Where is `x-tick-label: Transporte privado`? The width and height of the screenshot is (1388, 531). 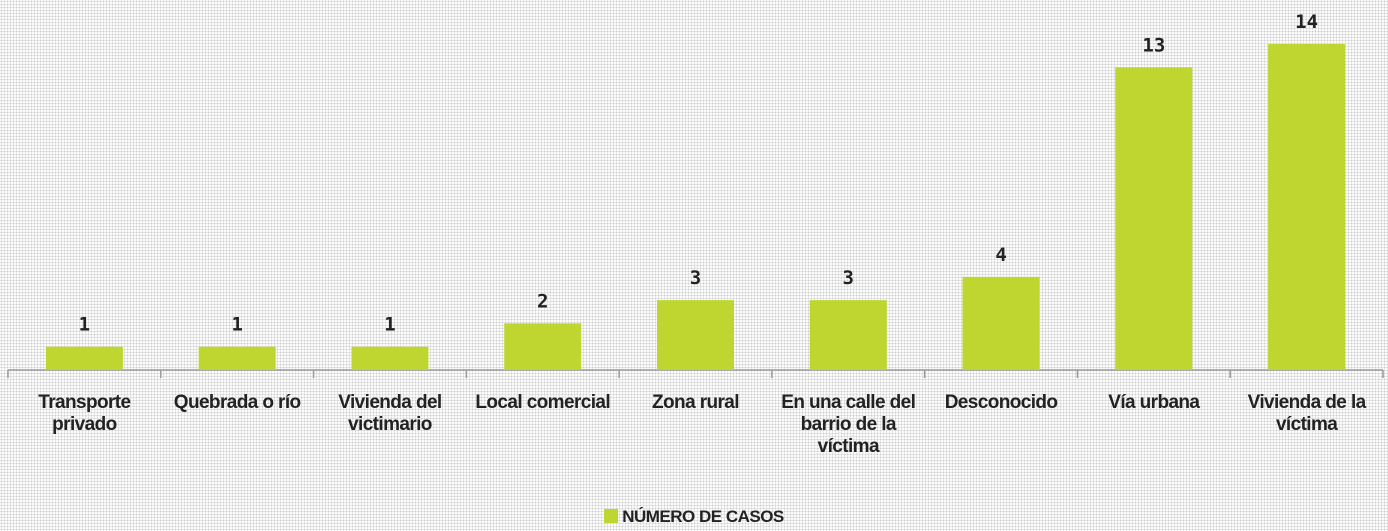
x-tick-label: Transporte privado is located at coordinates (84, 413).